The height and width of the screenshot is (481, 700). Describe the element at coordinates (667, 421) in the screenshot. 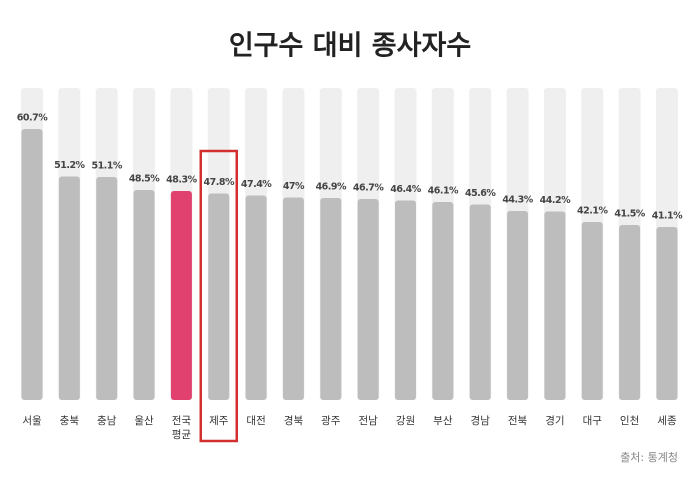

I see `x-tick-label: 세종` at that location.